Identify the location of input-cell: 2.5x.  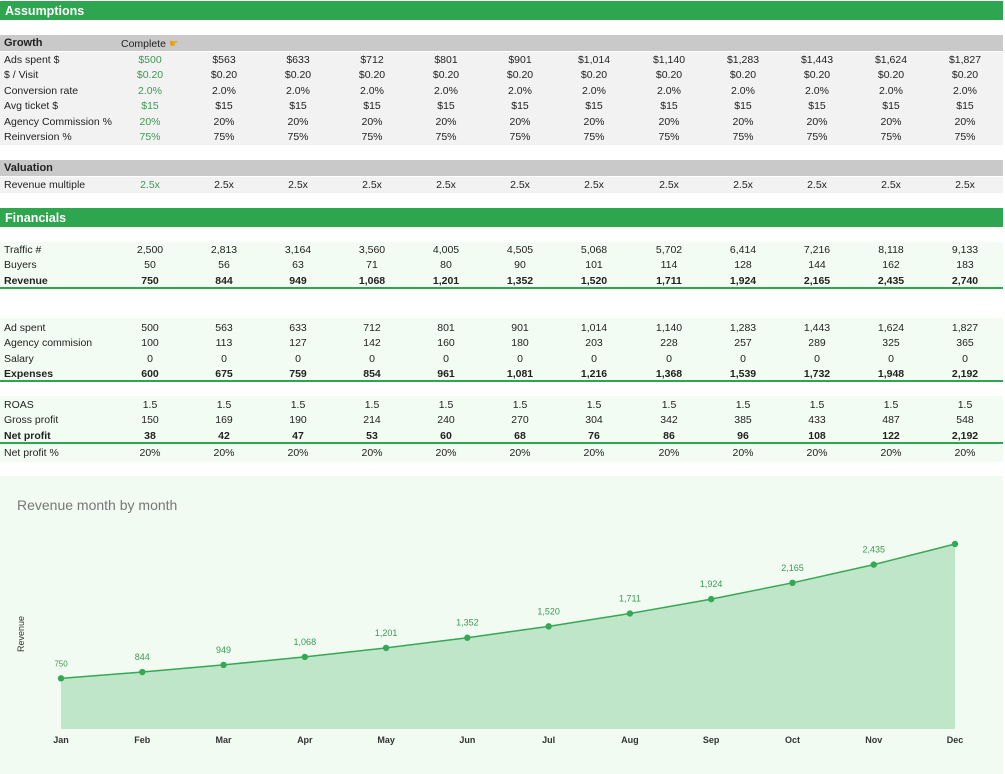
(150, 184).